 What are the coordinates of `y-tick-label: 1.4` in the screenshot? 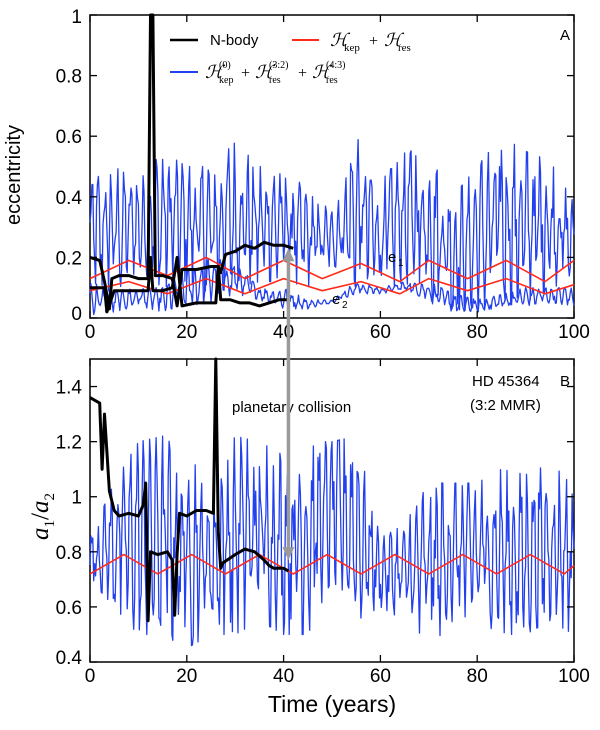 It's located at (69, 388).